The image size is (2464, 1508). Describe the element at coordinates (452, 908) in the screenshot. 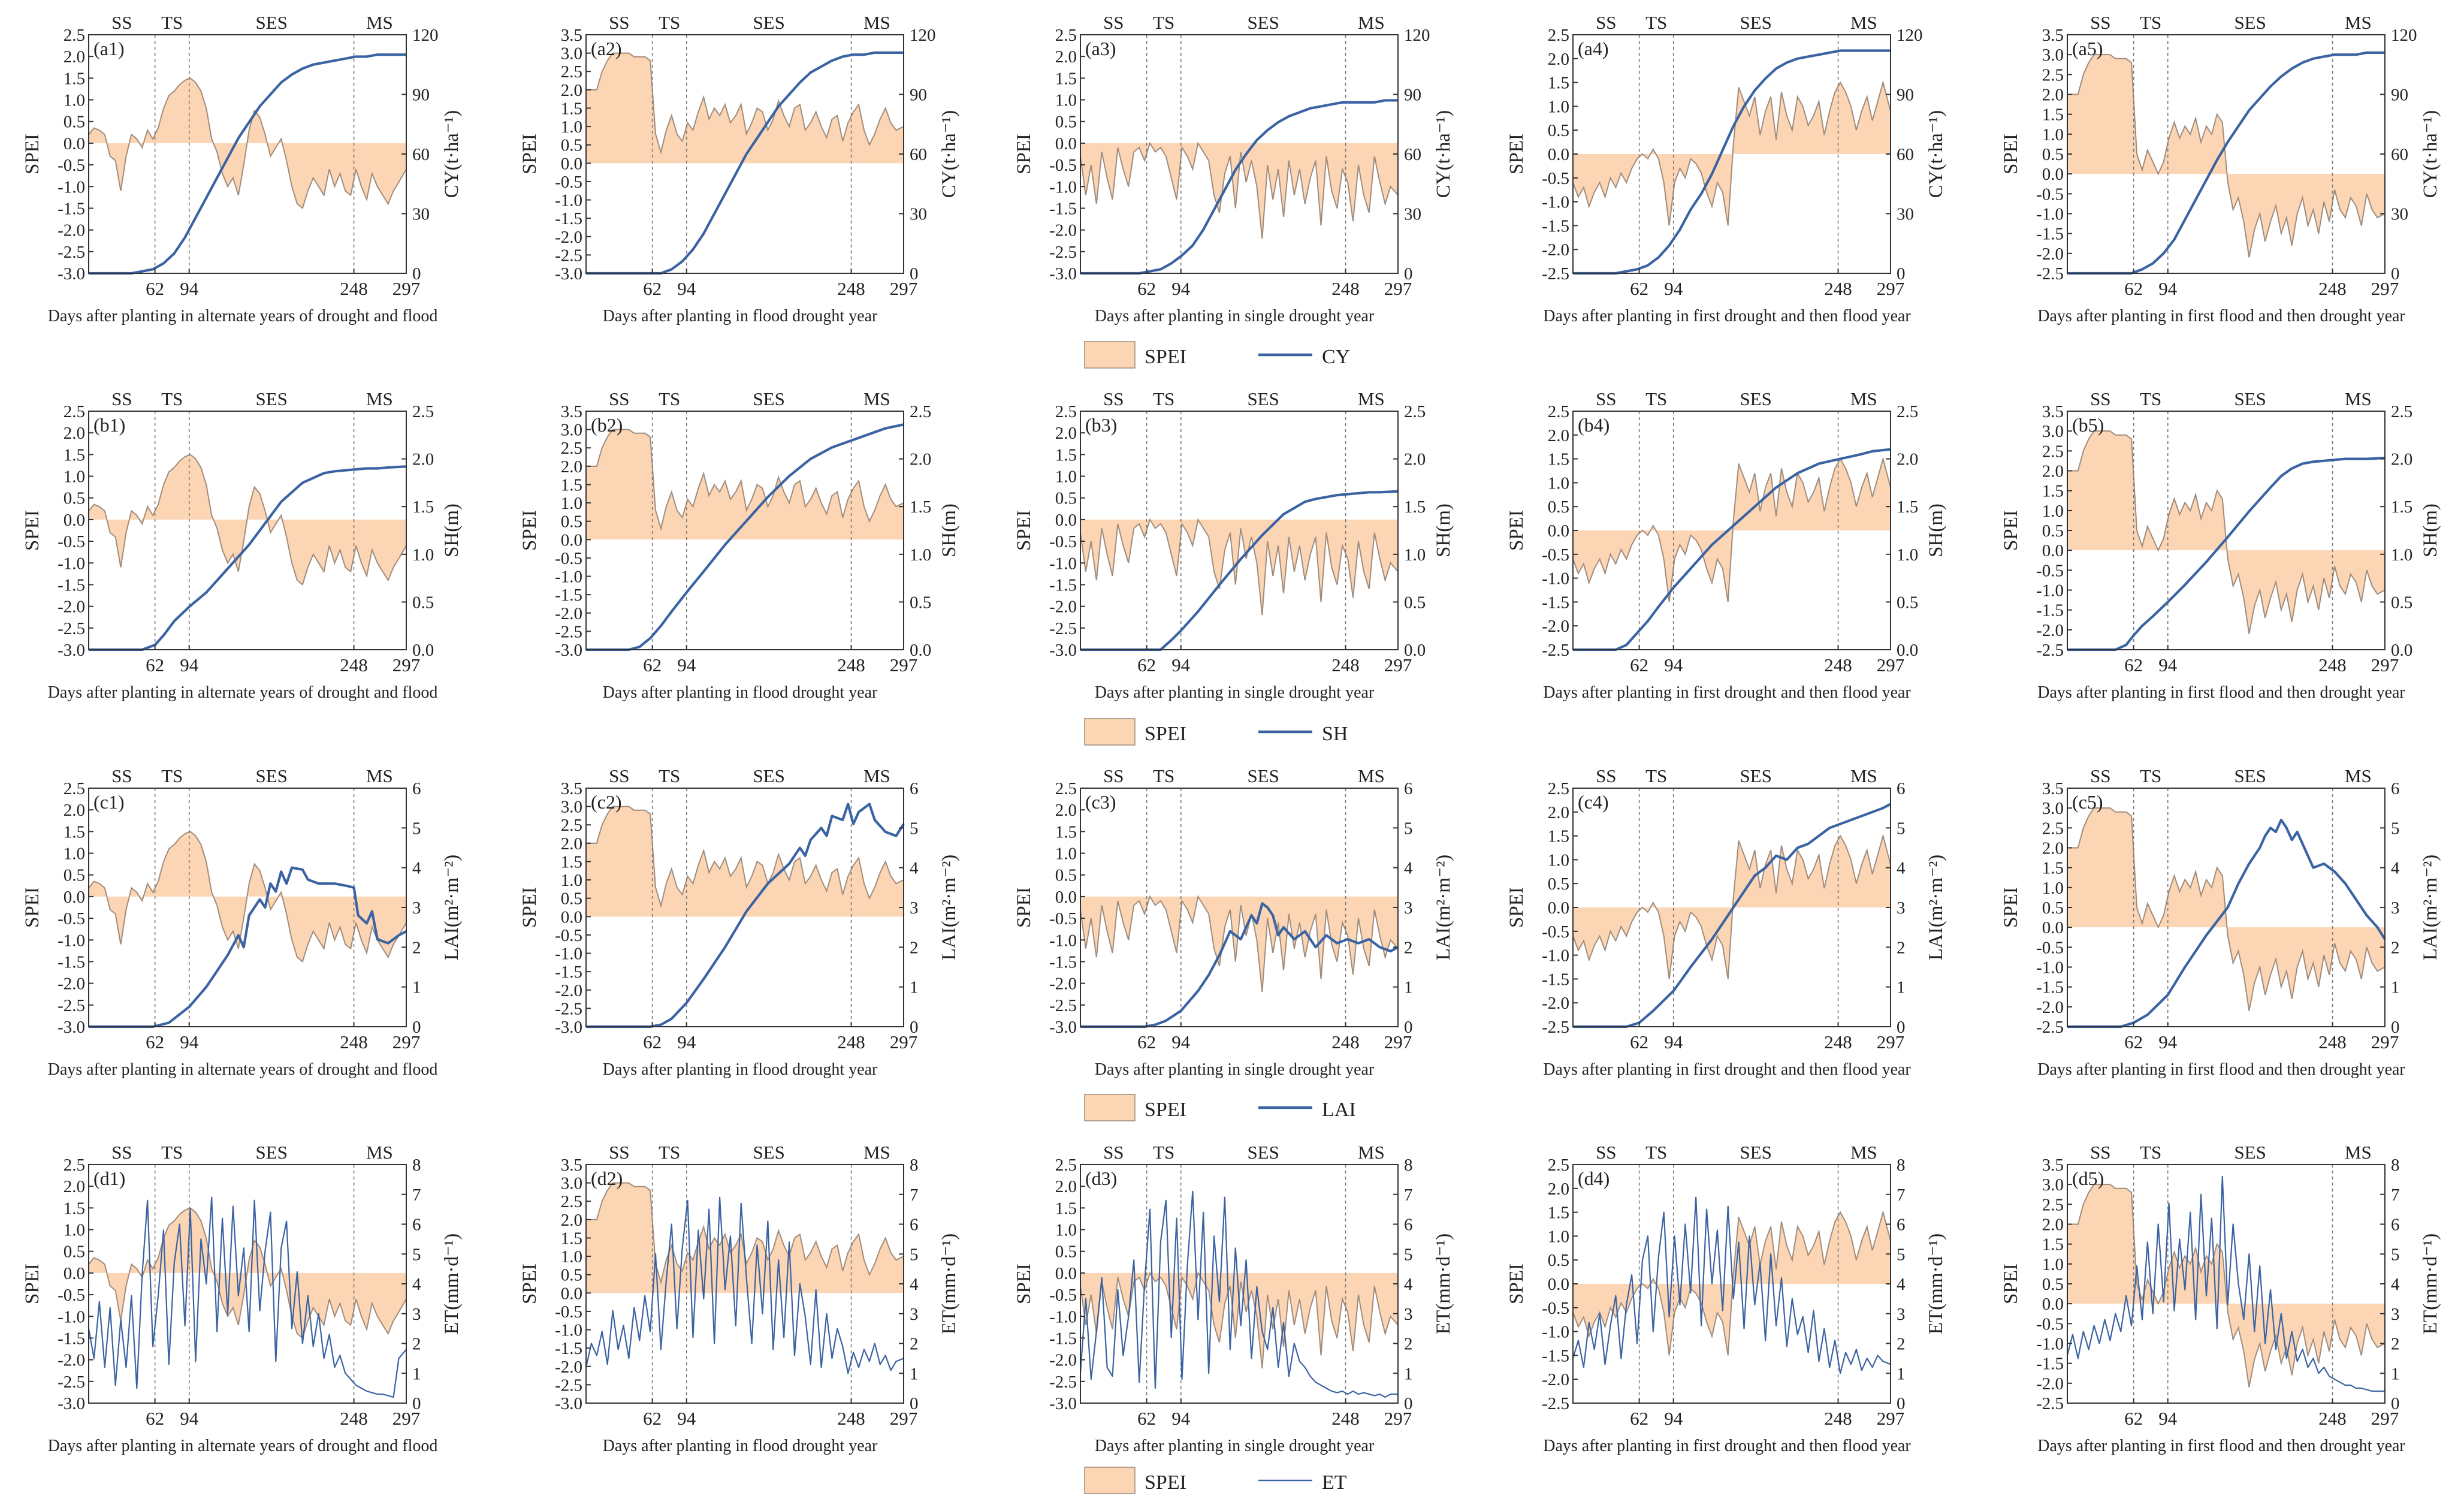

I see `right-axis-title: LAI(m²·m⁻²)` at that location.